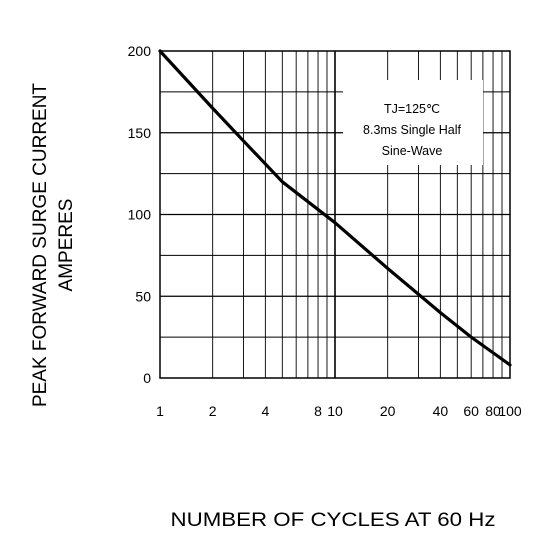 This screenshot has height=551, width=540. What do you see at coordinates (40, 245) in the screenshot?
I see `y-axis-title-line-1: PEAK FORWARD SURGE CURRENT` at bounding box center [40, 245].